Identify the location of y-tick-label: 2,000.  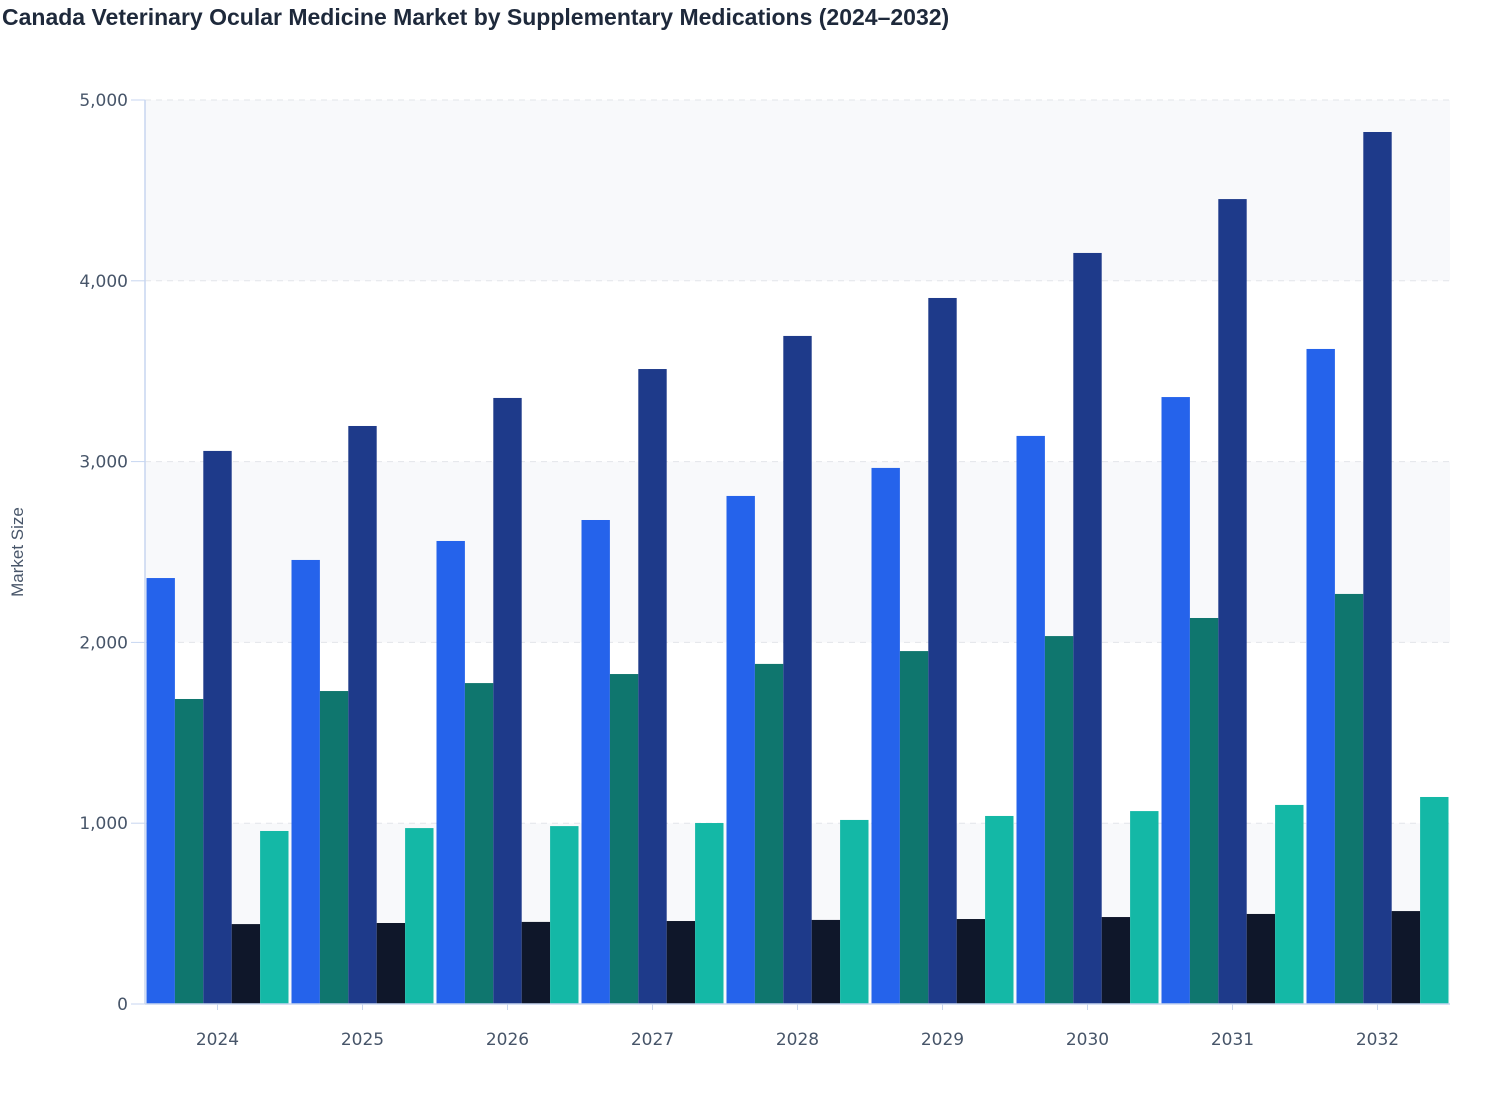
(103, 643).